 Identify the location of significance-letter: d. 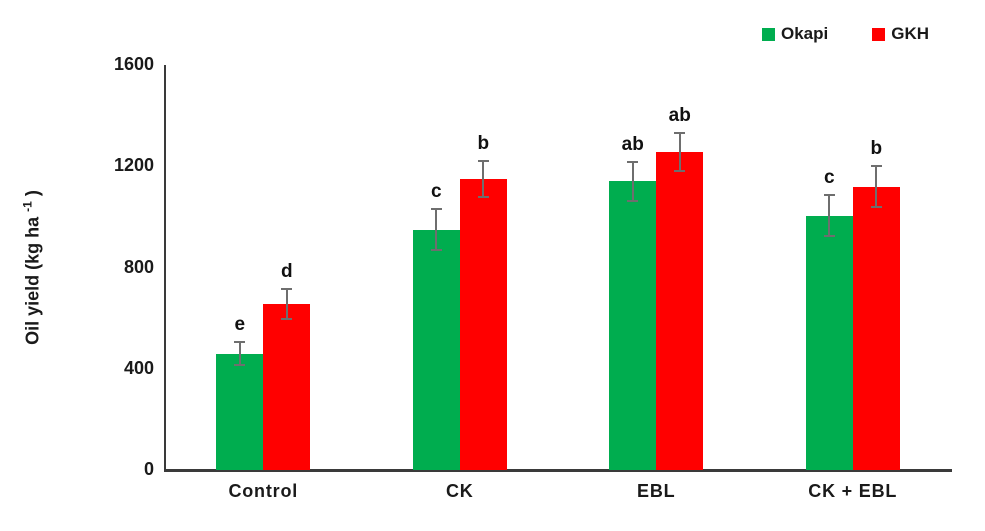
(286, 272).